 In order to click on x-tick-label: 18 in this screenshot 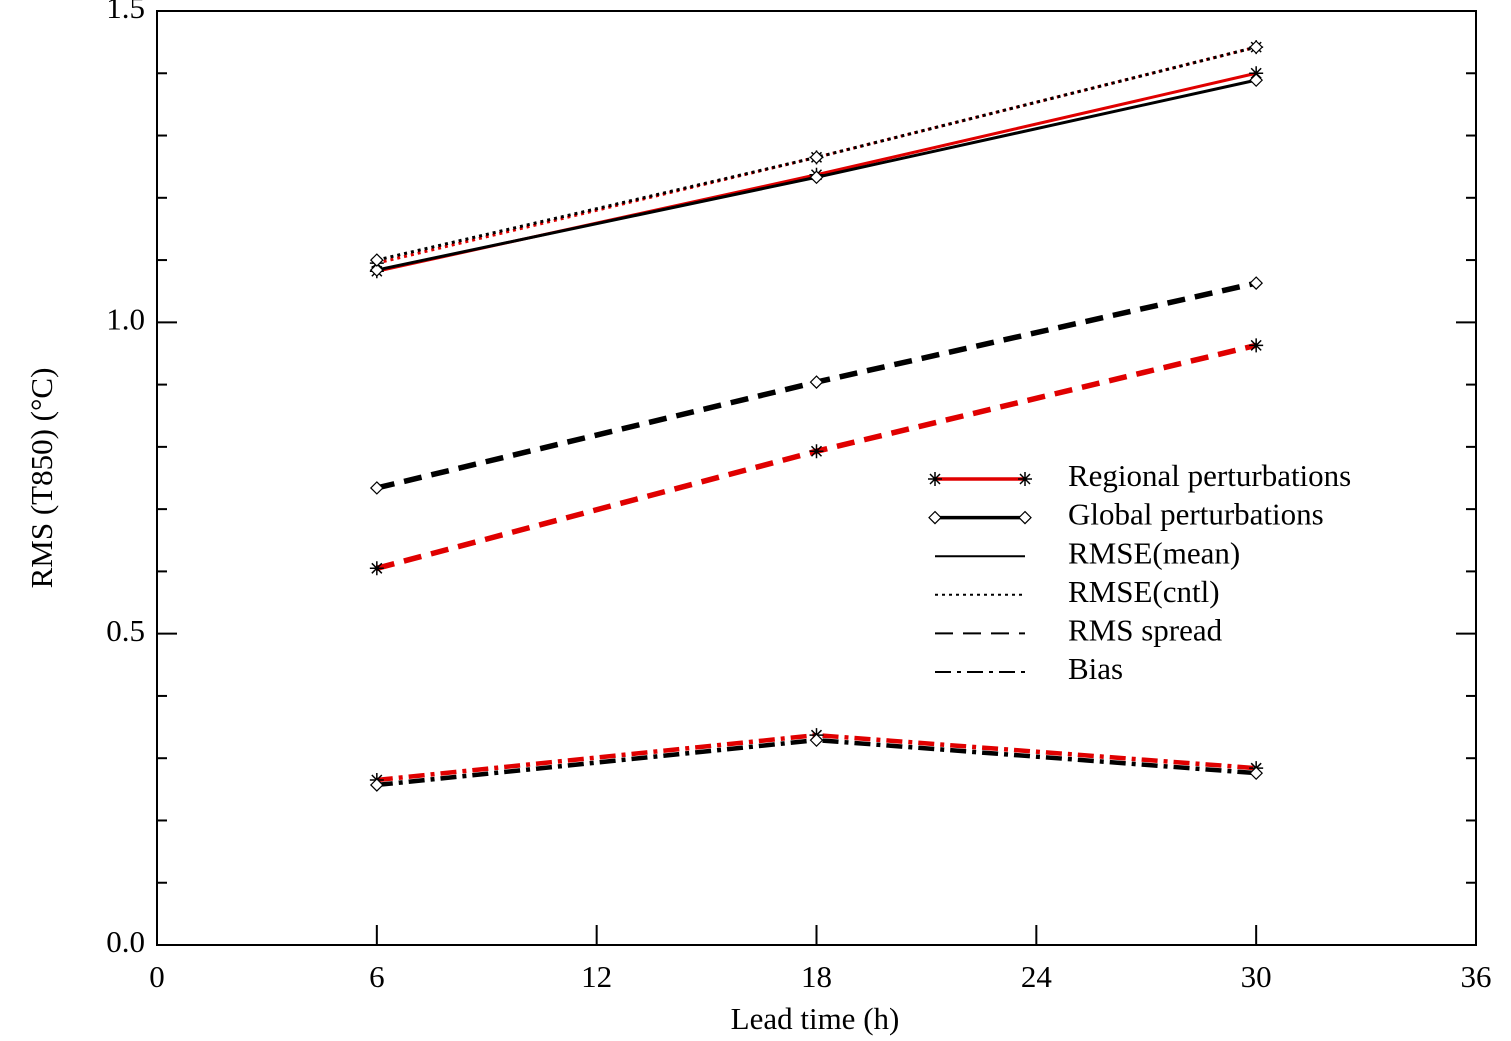, I will do `click(816, 976)`.